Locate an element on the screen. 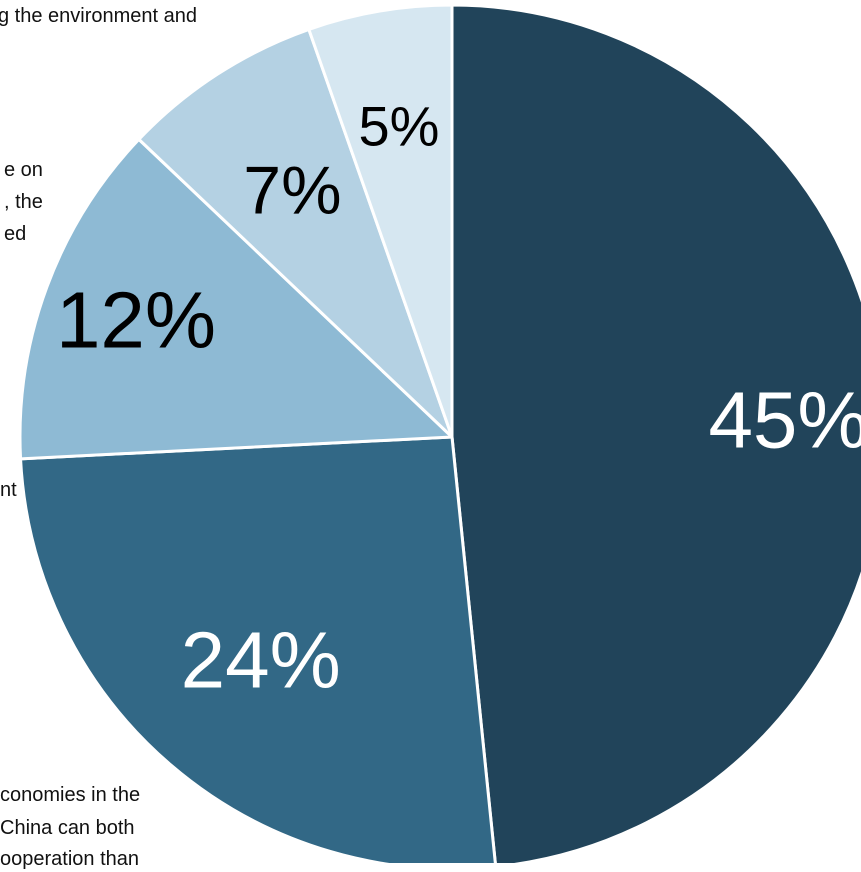  annotation-bottom-2: China can both is located at coordinates (67, 828).